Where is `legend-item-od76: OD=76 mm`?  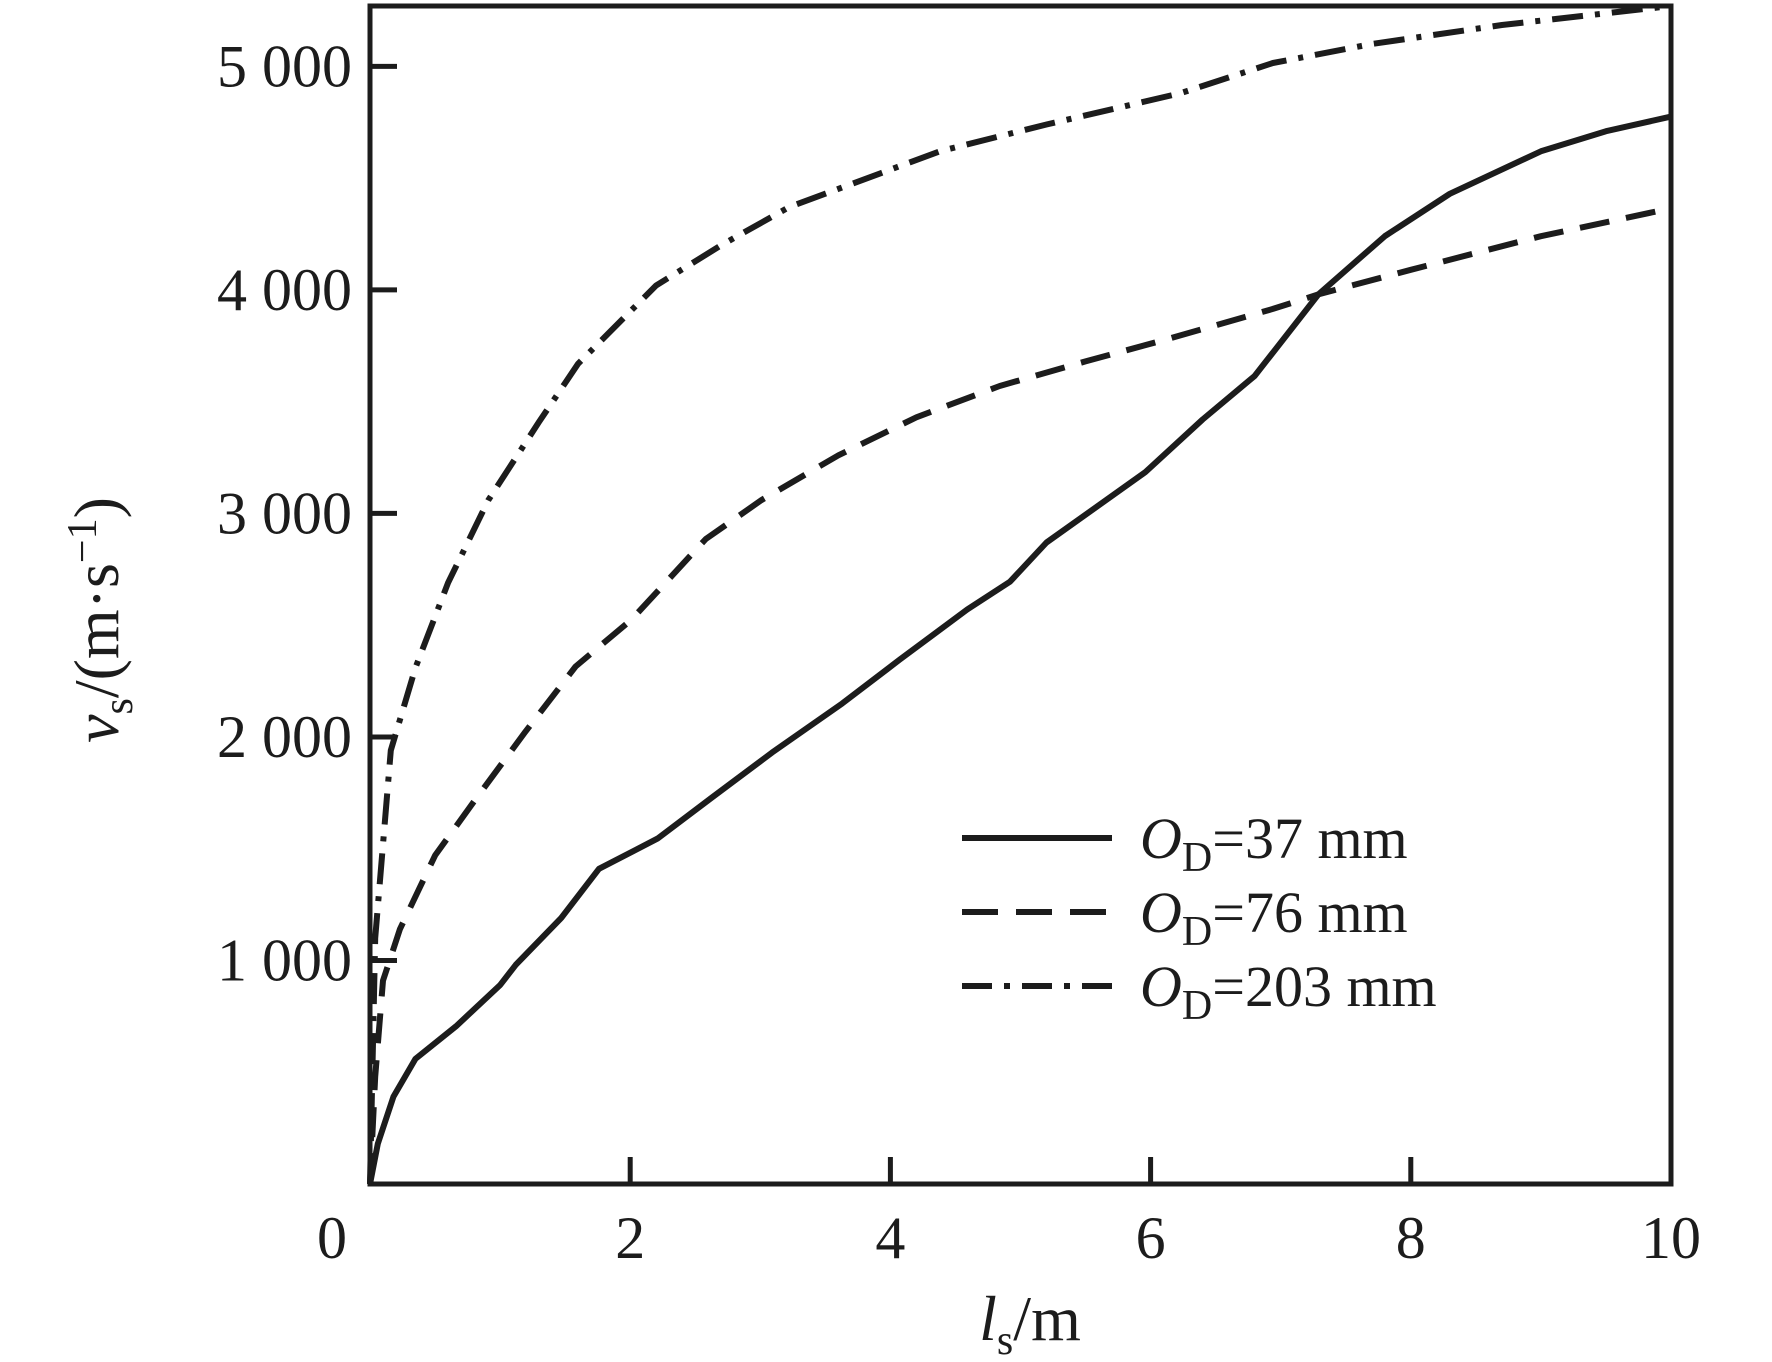
legend-item-od76: OD=76 mm is located at coordinates (1185, 917).